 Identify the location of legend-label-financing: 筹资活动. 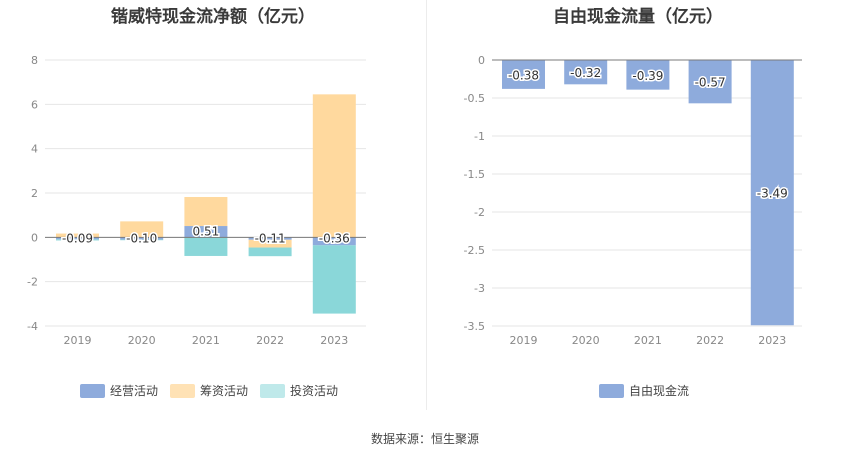
(224, 391).